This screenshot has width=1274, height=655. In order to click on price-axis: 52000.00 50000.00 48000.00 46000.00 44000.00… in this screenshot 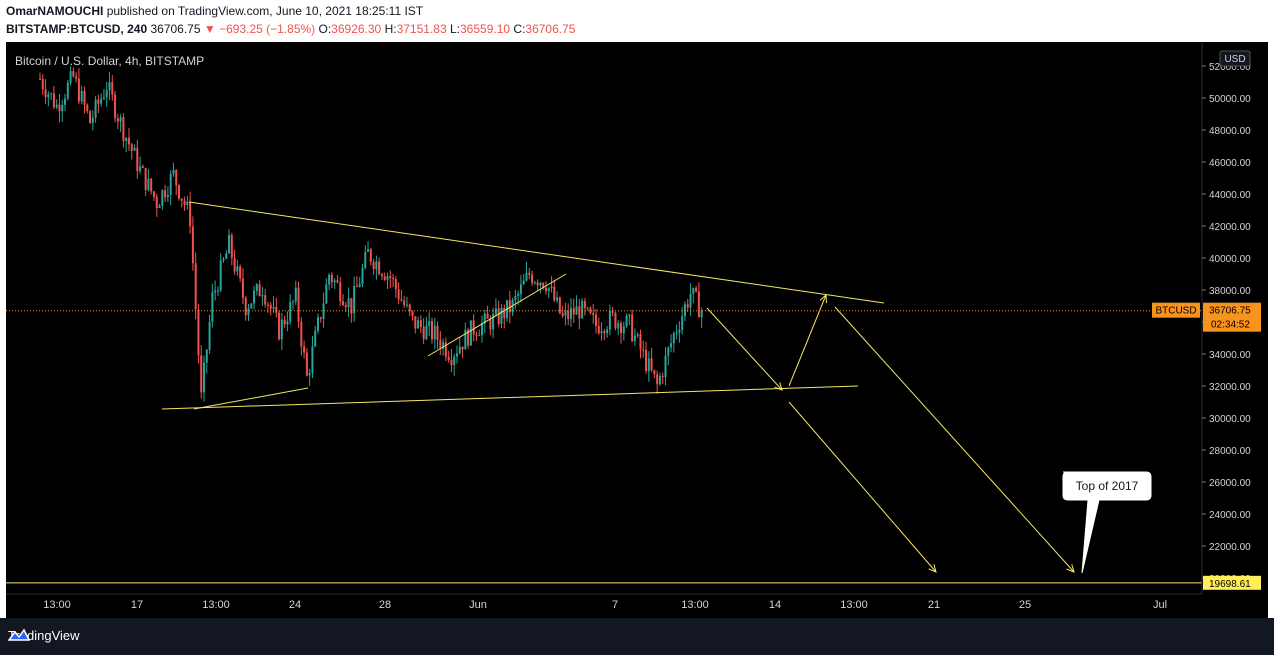, I will do `click(1226, 318)`.